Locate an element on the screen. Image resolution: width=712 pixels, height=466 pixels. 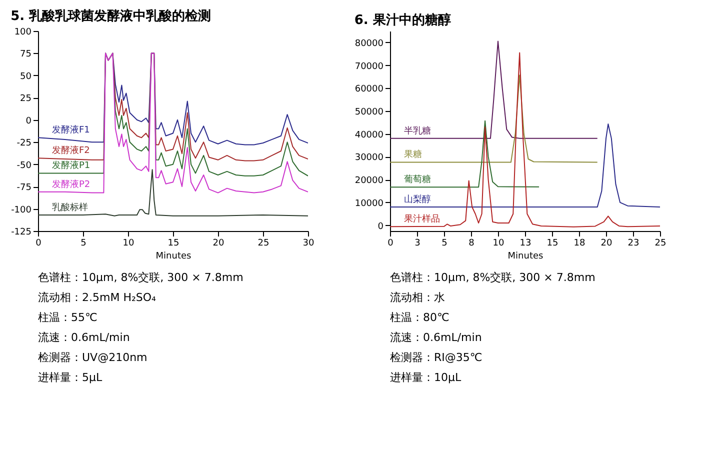
x-tick-label: 23 is located at coordinates (634, 243).